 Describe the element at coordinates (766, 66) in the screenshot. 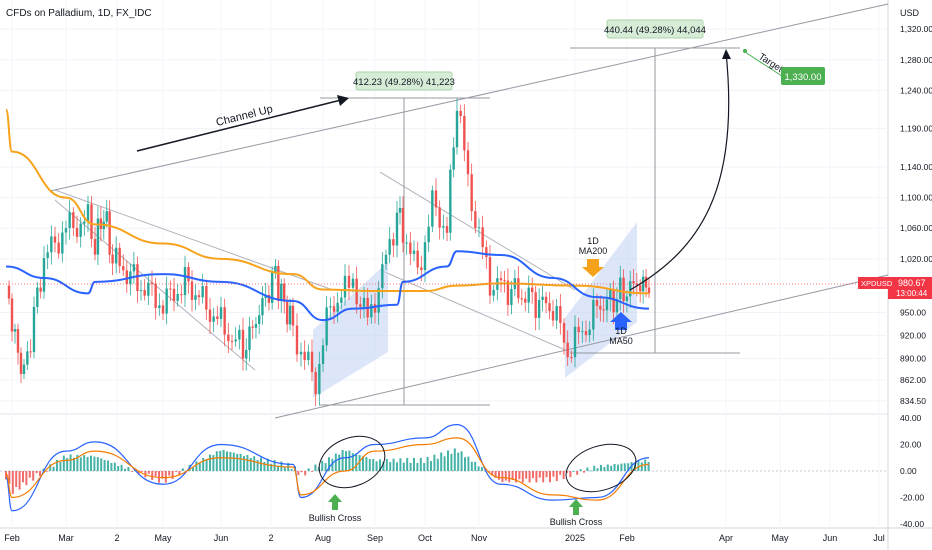

I see `target-connector` at that location.